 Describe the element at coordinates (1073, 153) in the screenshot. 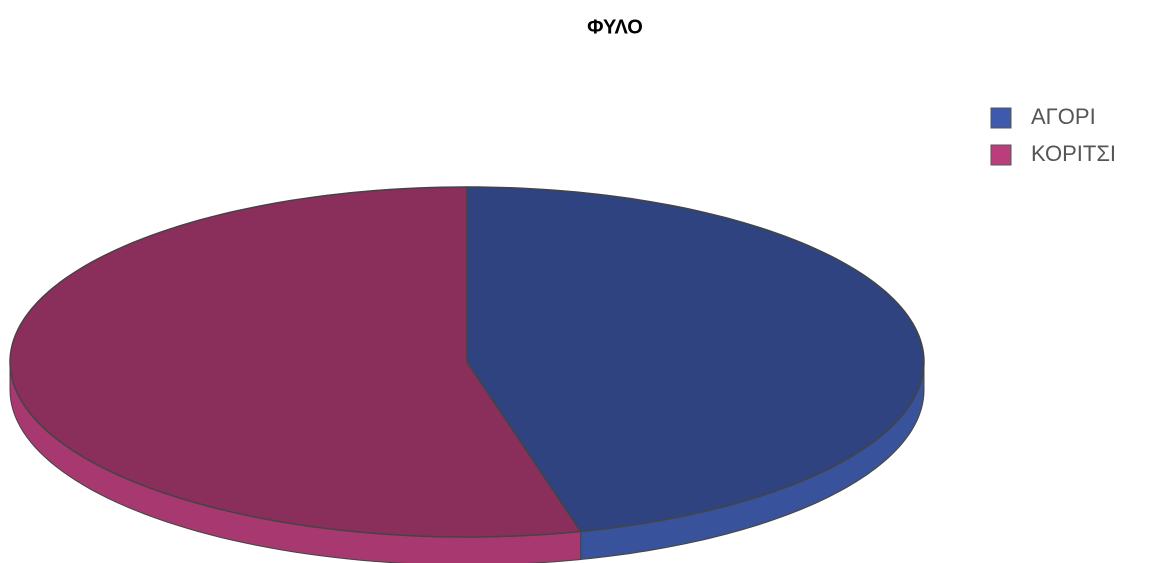

I see `legend-label: ΚΟΡΙΤΣΙ` at that location.